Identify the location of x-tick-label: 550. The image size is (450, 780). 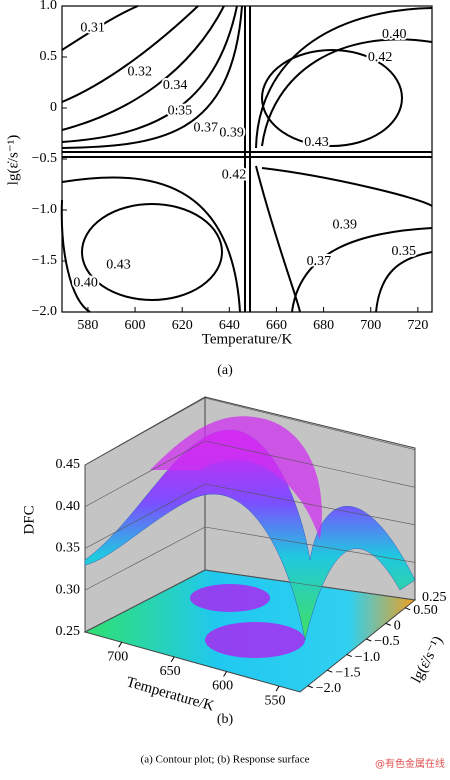
(275, 700).